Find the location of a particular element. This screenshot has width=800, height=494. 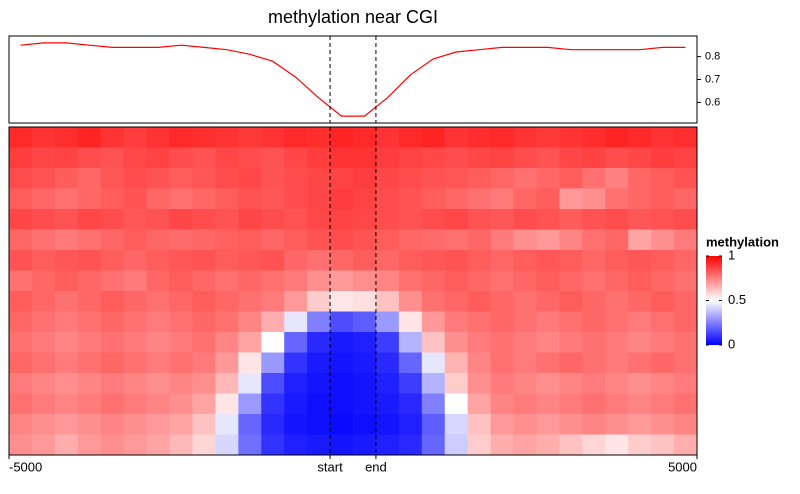

legend-label: 0.5 is located at coordinates (737, 299).